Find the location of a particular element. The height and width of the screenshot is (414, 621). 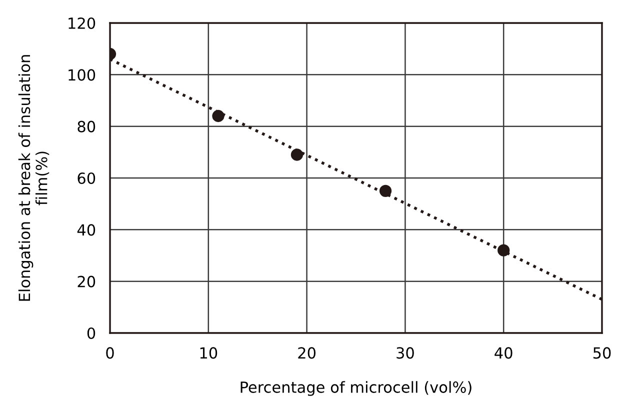

y-tick-label: 20 is located at coordinates (87, 282).